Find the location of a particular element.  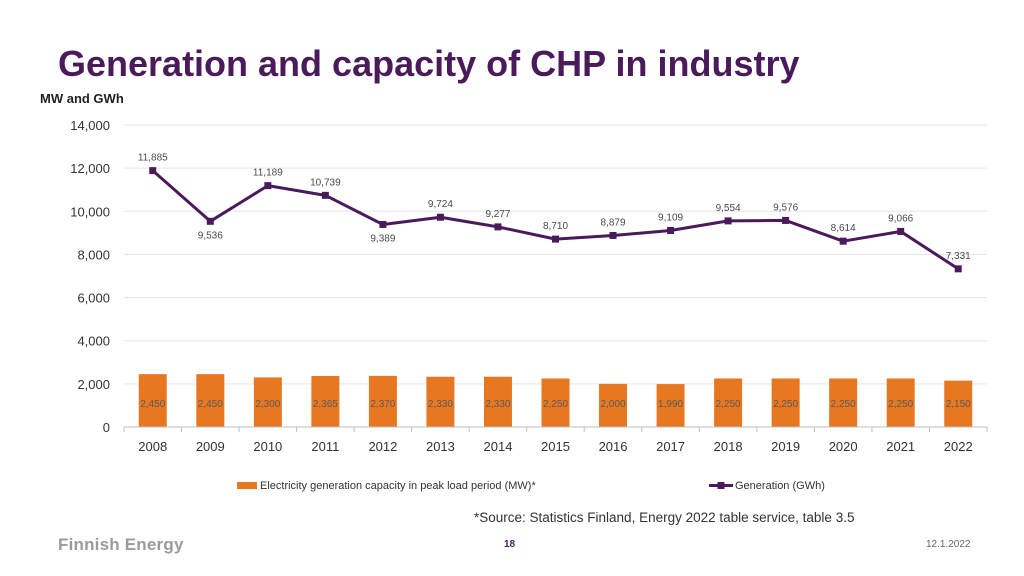

capacity-bar-label: 2,300 is located at coordinates (267, 404).